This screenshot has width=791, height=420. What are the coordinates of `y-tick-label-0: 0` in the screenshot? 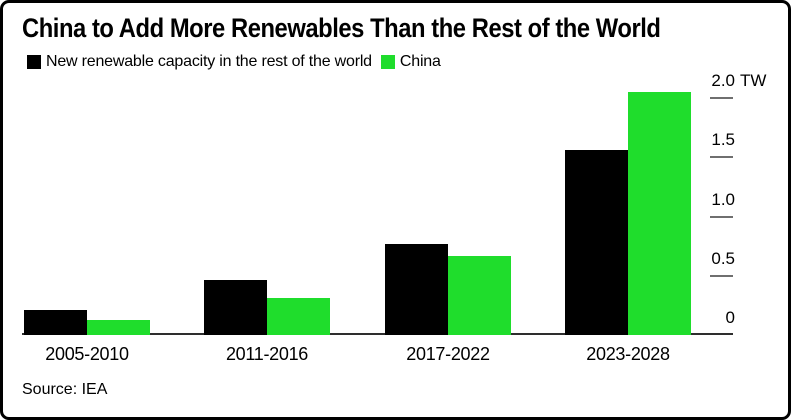 It's located at (730, 317).